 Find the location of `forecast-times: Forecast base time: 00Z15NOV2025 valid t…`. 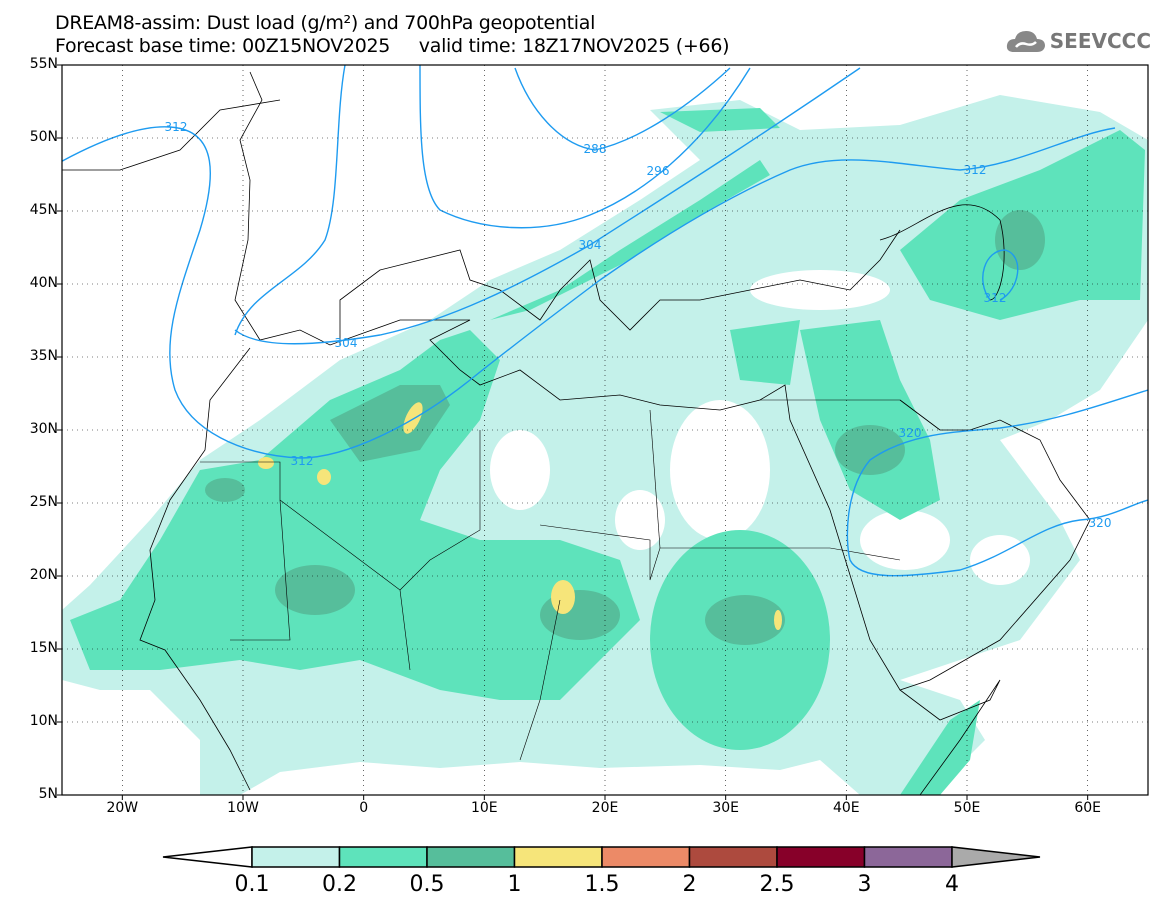

forecast-times: Forecast base time: 00Z15NOV2025 valid t… is located at coordinates (392, 46).